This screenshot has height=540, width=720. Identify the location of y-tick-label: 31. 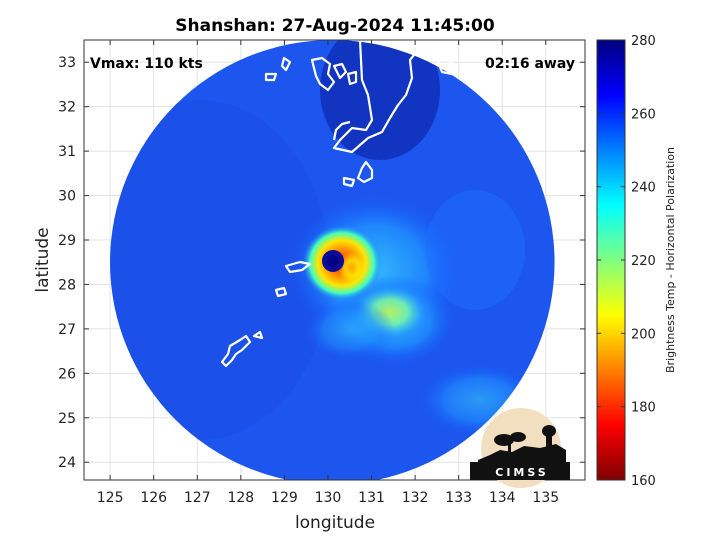
(67, 152).